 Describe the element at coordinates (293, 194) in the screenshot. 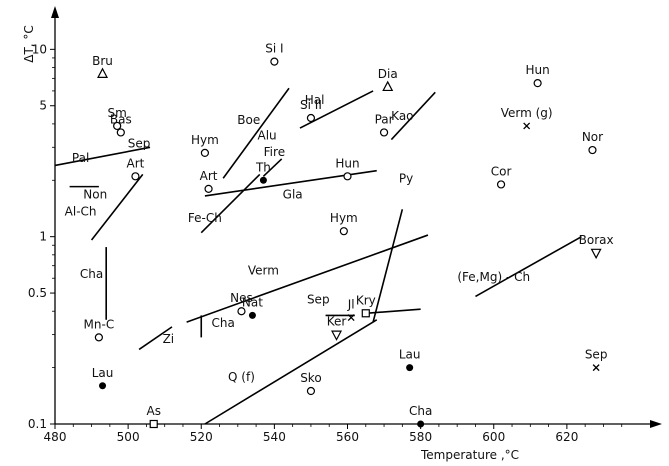

I see `data-label: Gla` at that location.